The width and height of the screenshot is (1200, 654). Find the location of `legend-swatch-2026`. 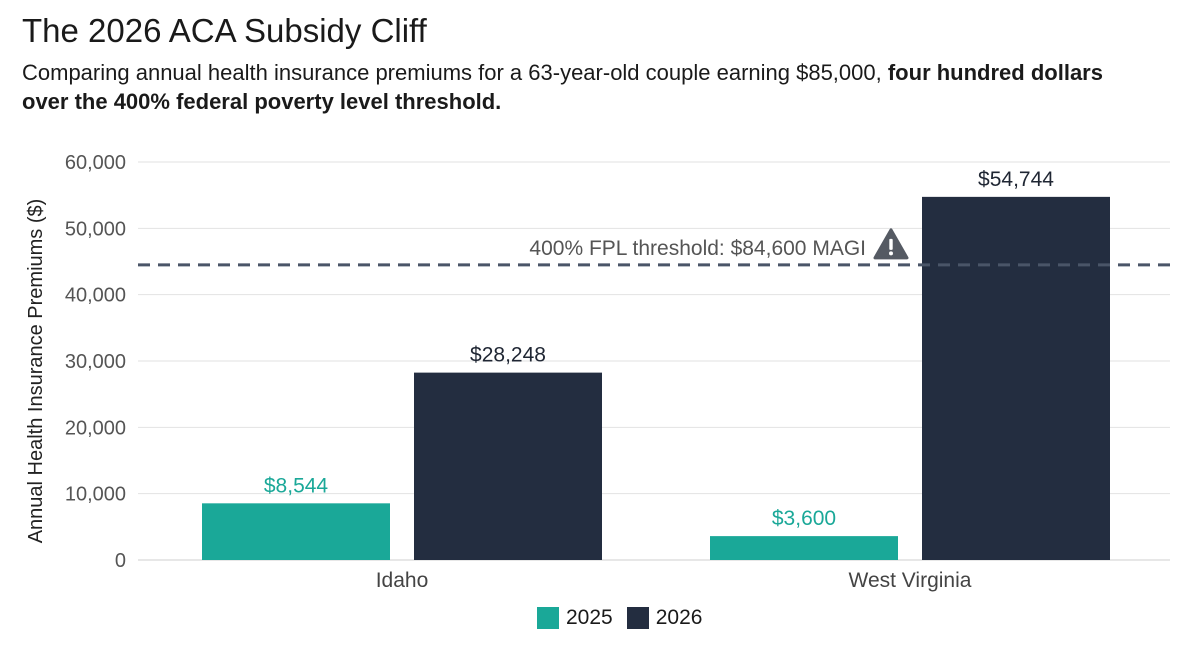

legend-swatch-2026 is located at coordinates (637, 618).